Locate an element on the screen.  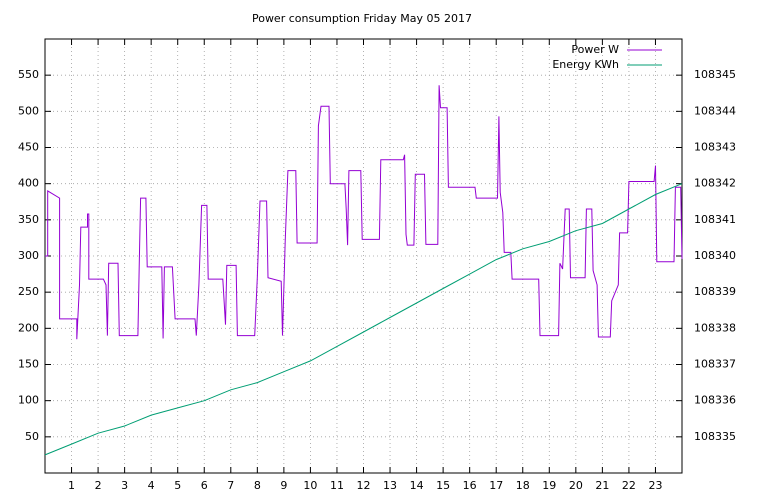
x-tick-label: 23 is located at coordinates (655, 485).